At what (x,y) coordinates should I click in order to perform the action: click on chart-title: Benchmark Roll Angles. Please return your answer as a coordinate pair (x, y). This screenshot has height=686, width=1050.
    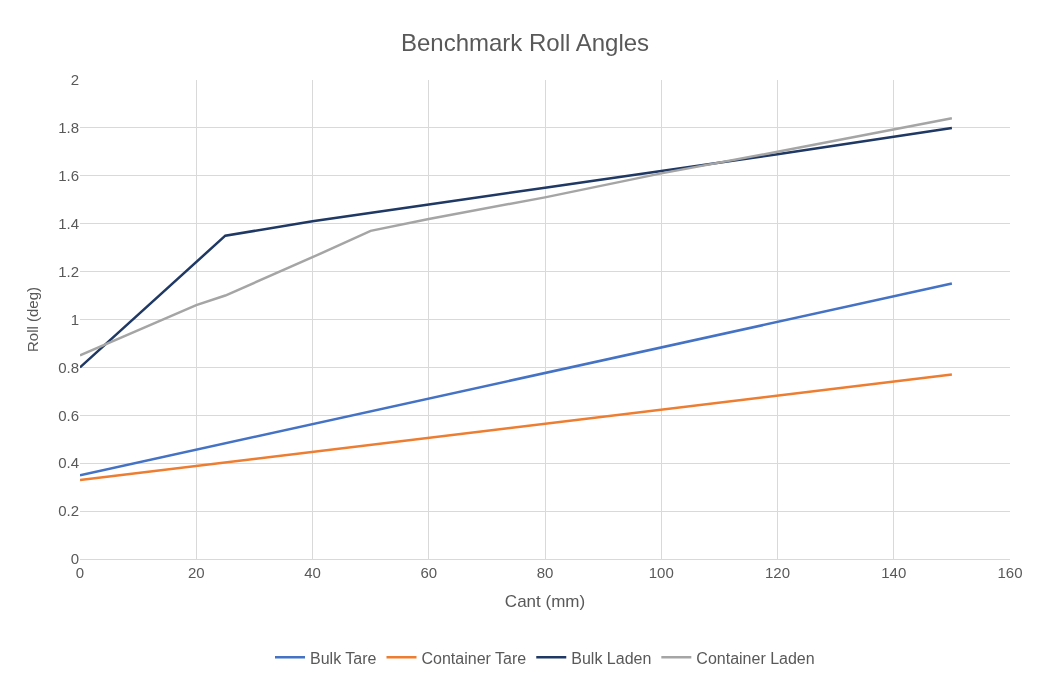
    Looking at the image, I should click on (525, 43).